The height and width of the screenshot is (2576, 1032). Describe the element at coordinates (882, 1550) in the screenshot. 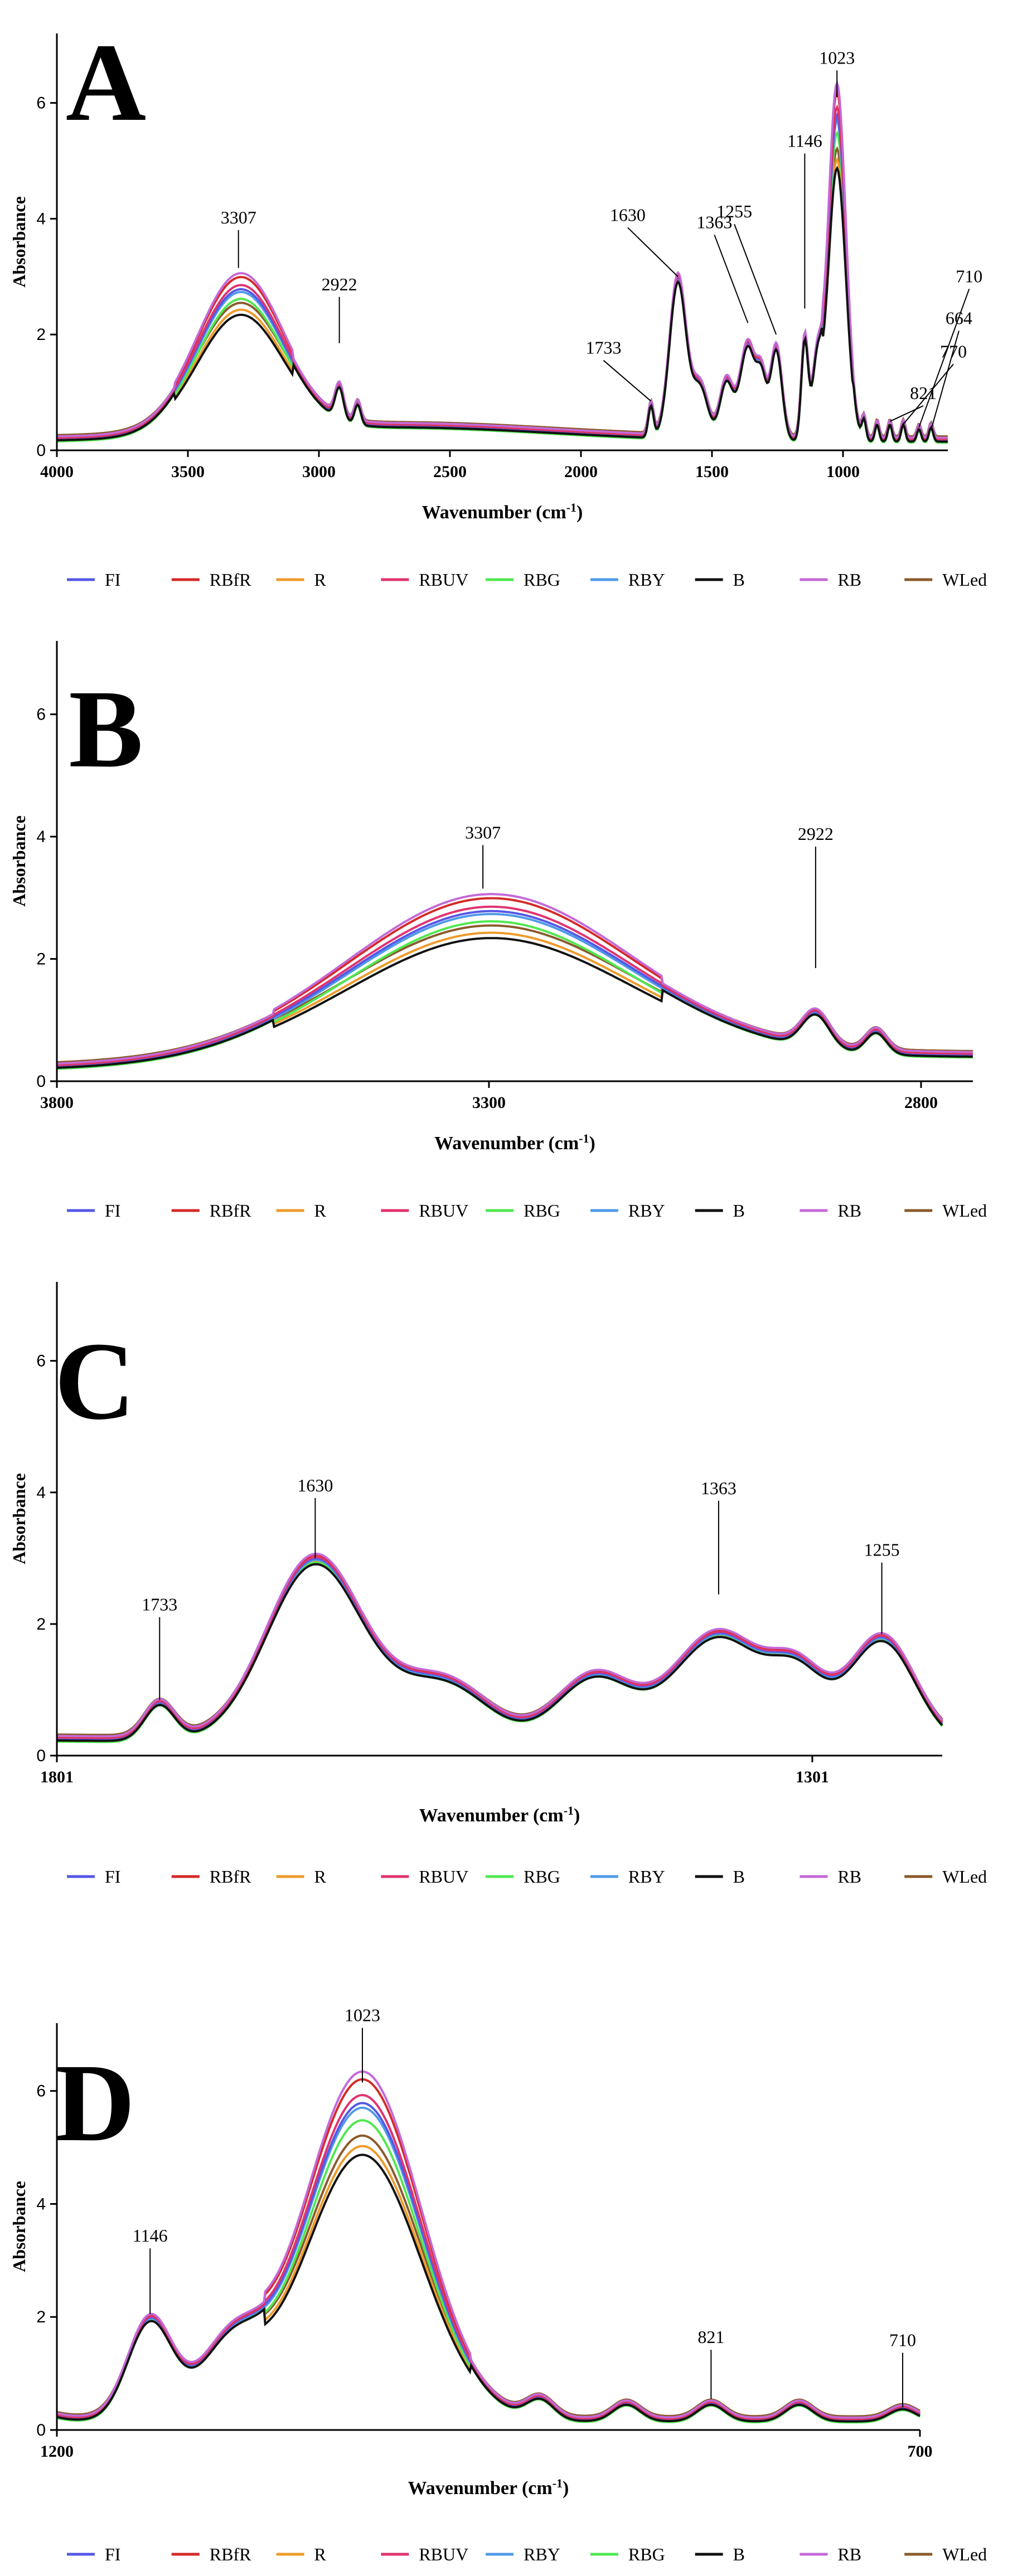

I see `peak-annotation: 1255` at that location.